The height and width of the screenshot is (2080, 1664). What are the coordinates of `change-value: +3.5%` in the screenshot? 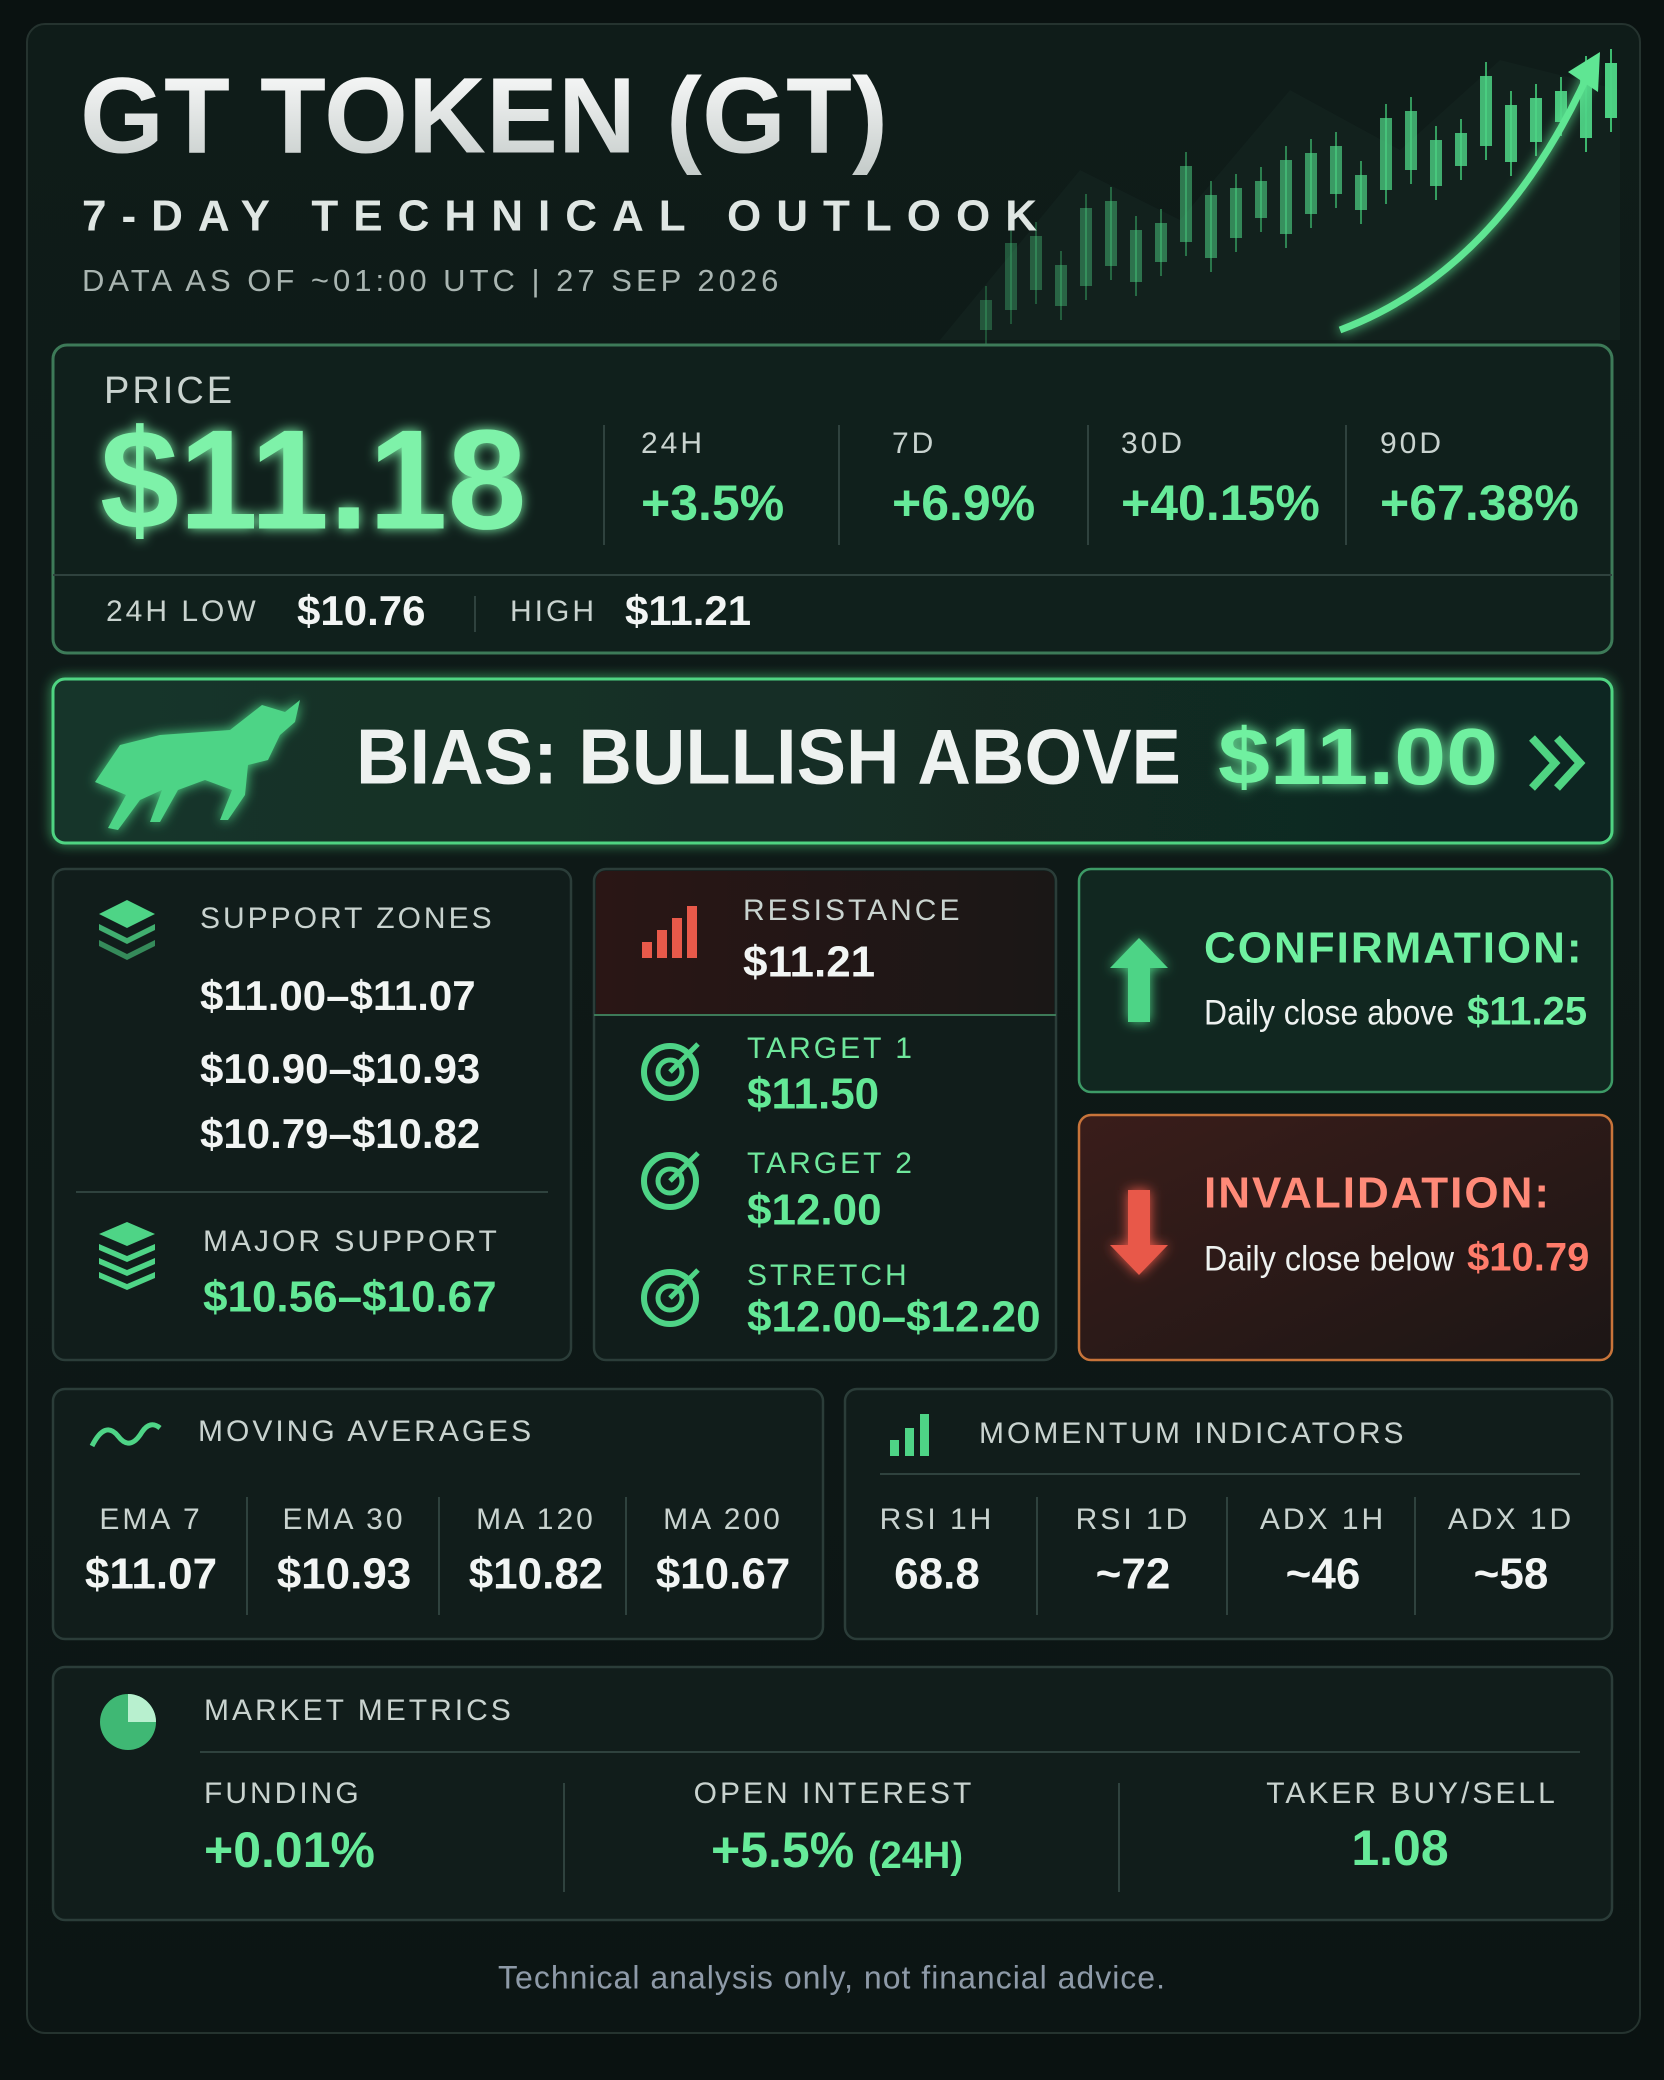 It's located at (712, 503).